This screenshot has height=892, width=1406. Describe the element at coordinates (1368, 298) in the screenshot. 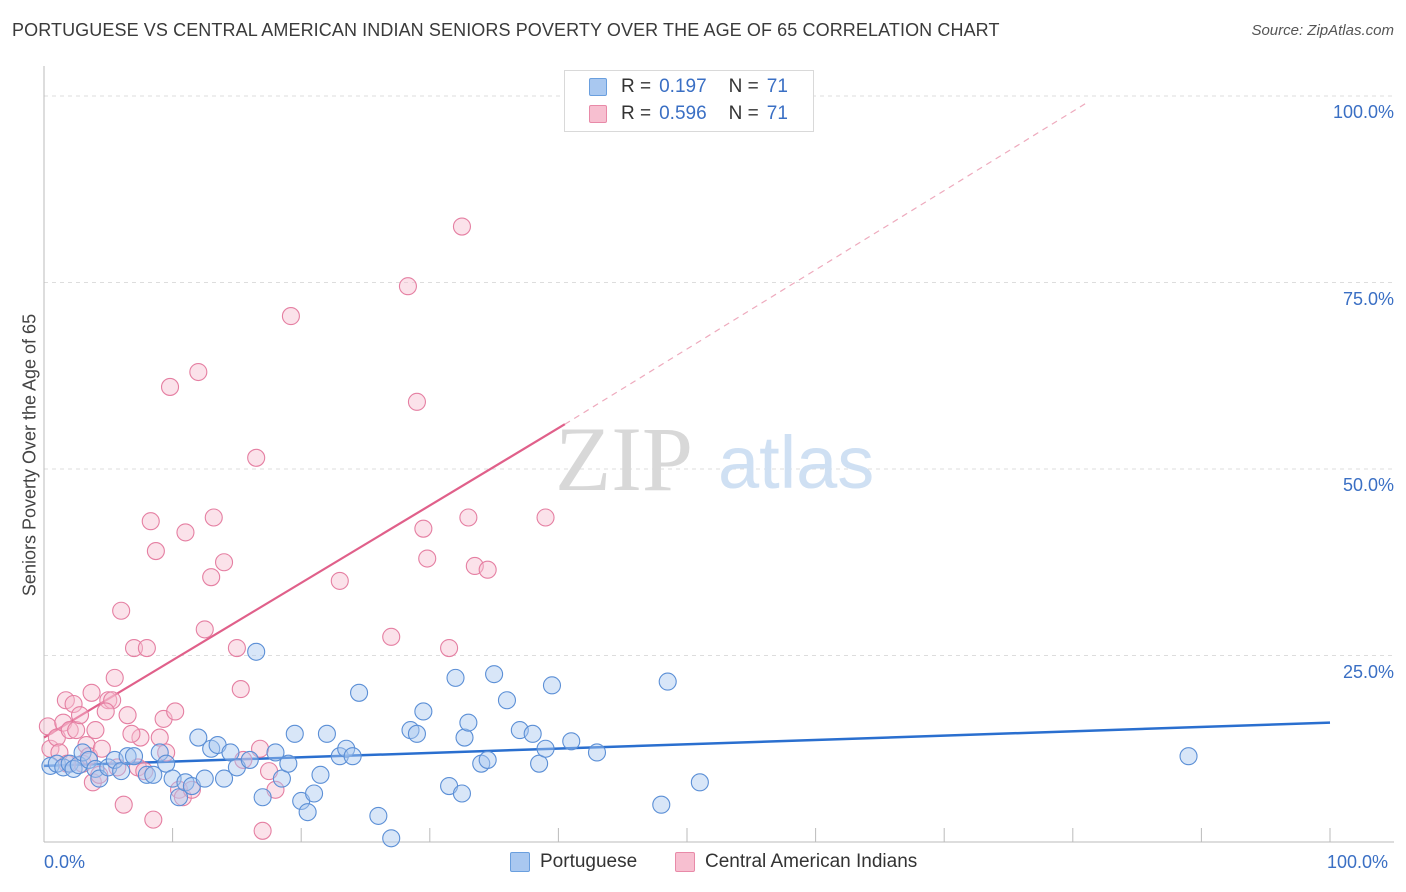

I see `y-tick-label: 75.0%` at that location.